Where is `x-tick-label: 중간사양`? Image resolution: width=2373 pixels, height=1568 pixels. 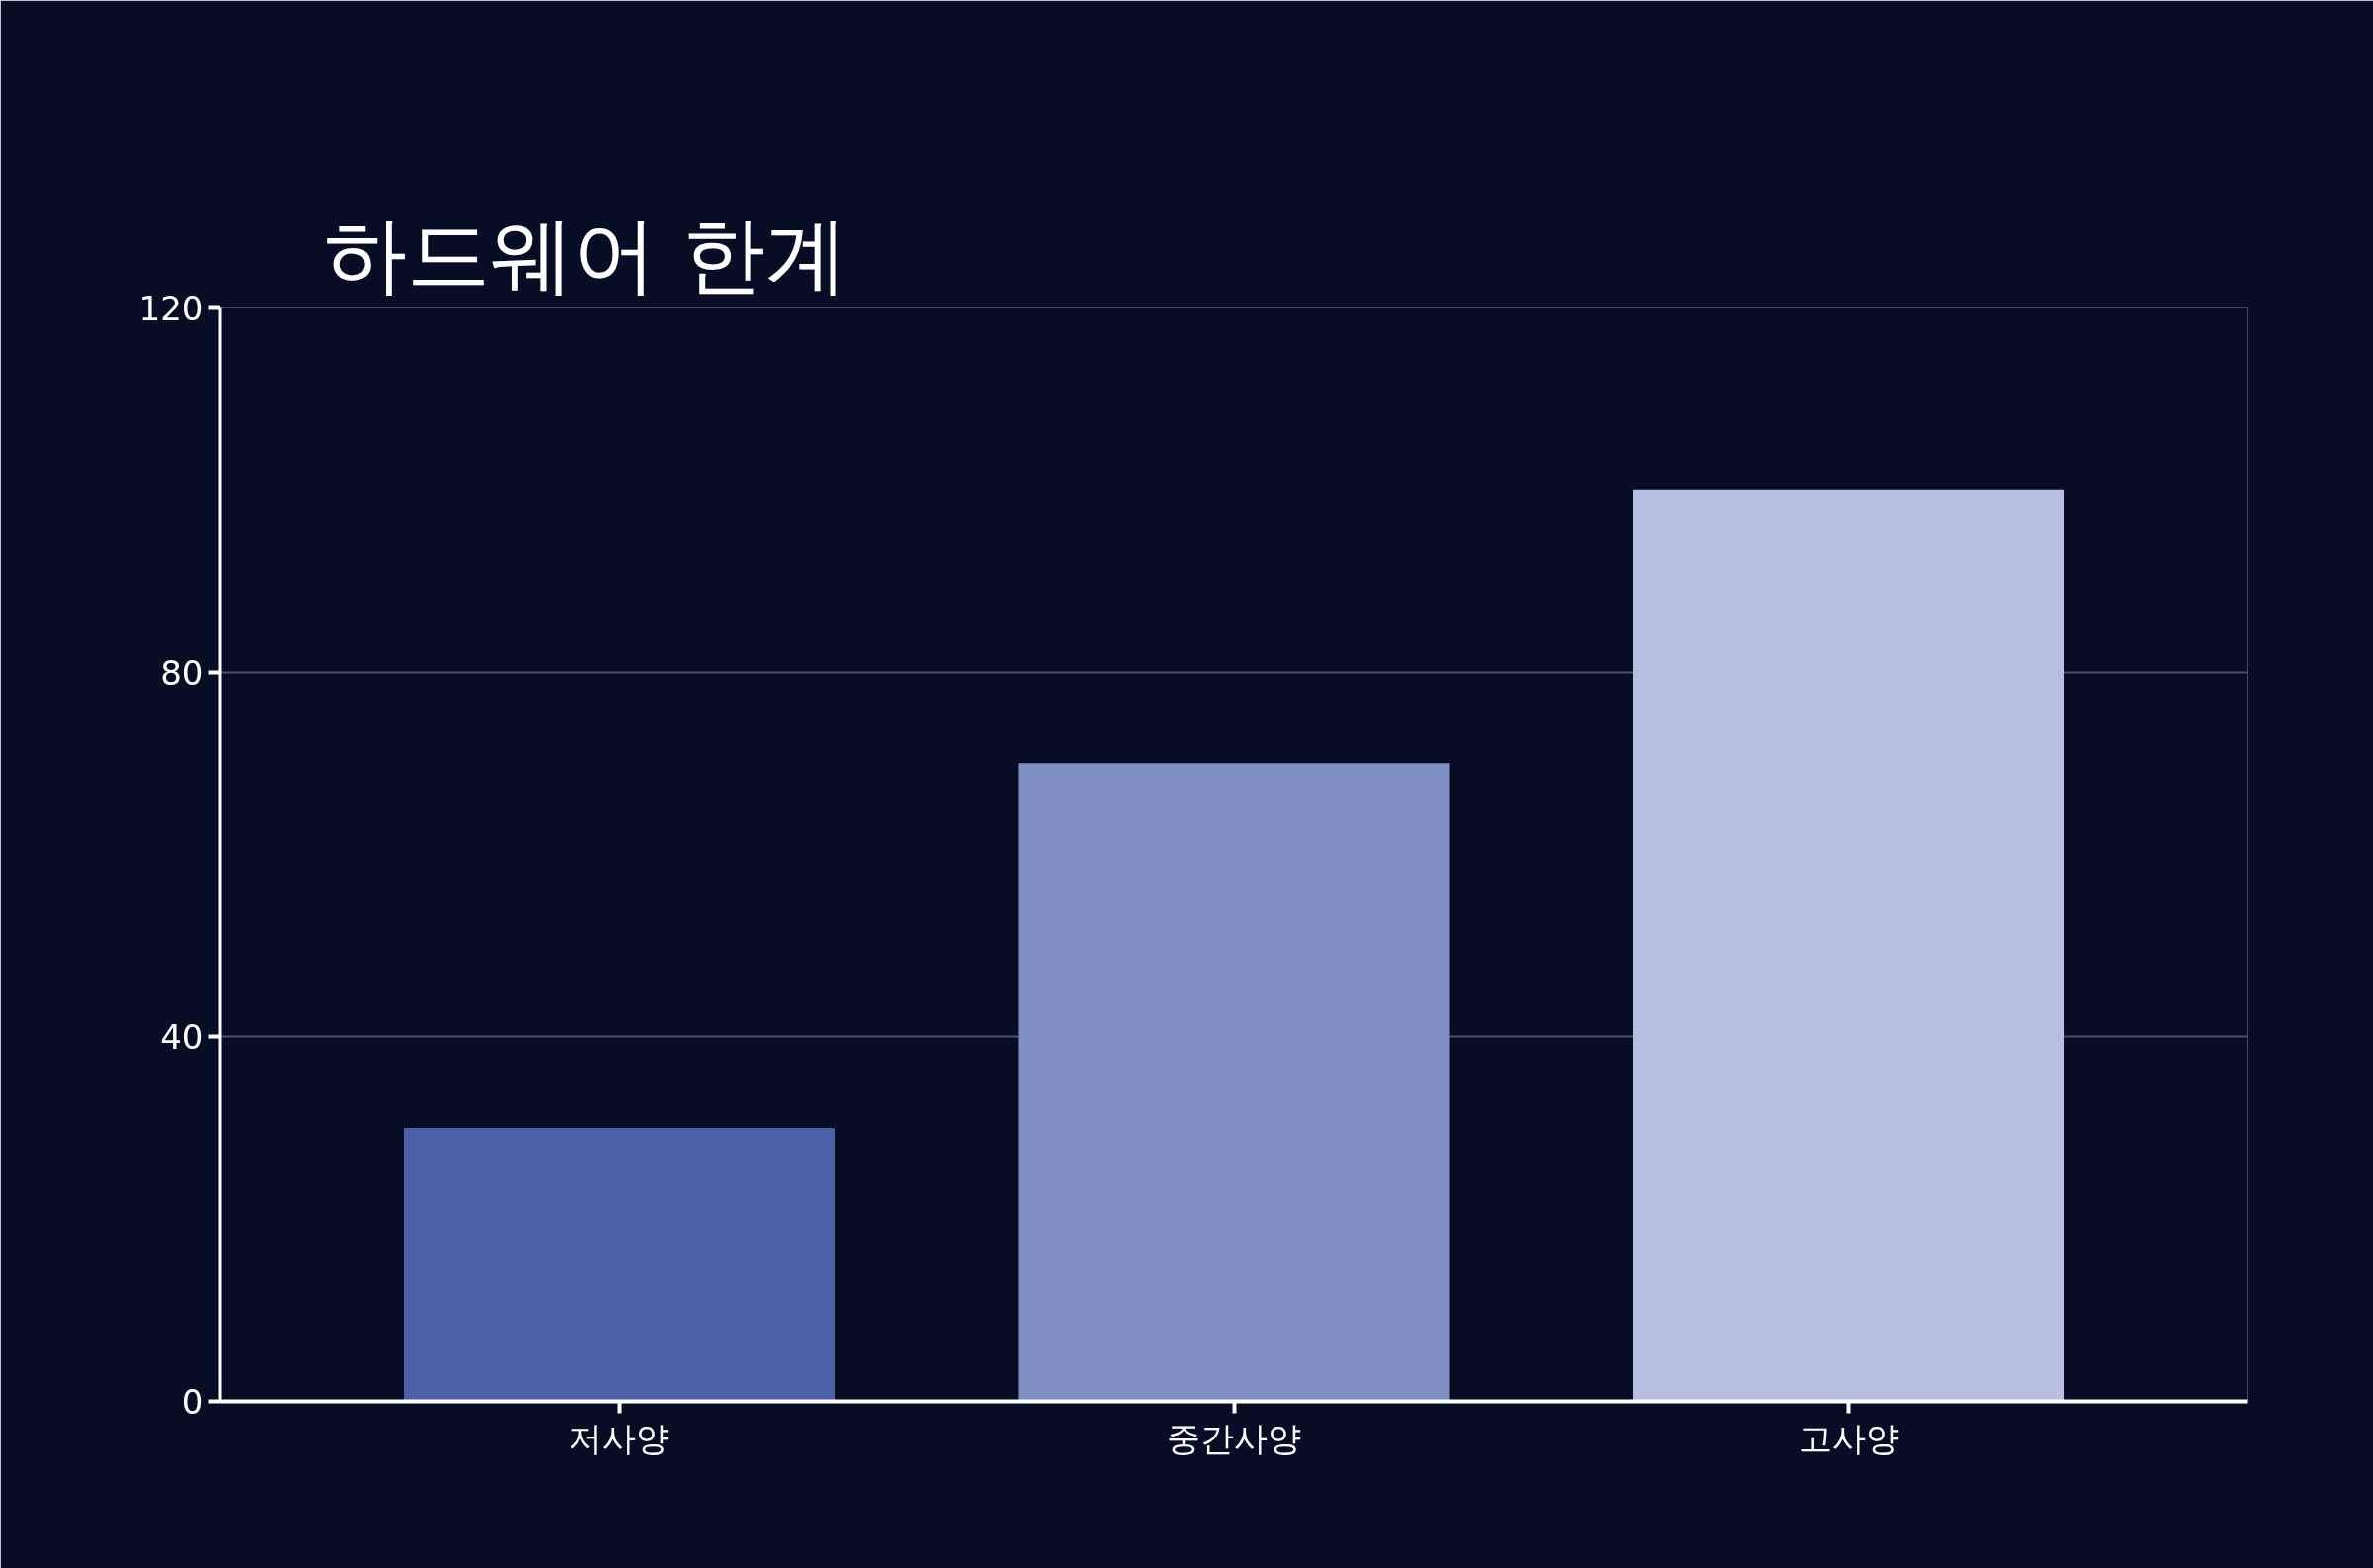
x-tick-label: 중간사양 is located at coordinates (1234, 1438).